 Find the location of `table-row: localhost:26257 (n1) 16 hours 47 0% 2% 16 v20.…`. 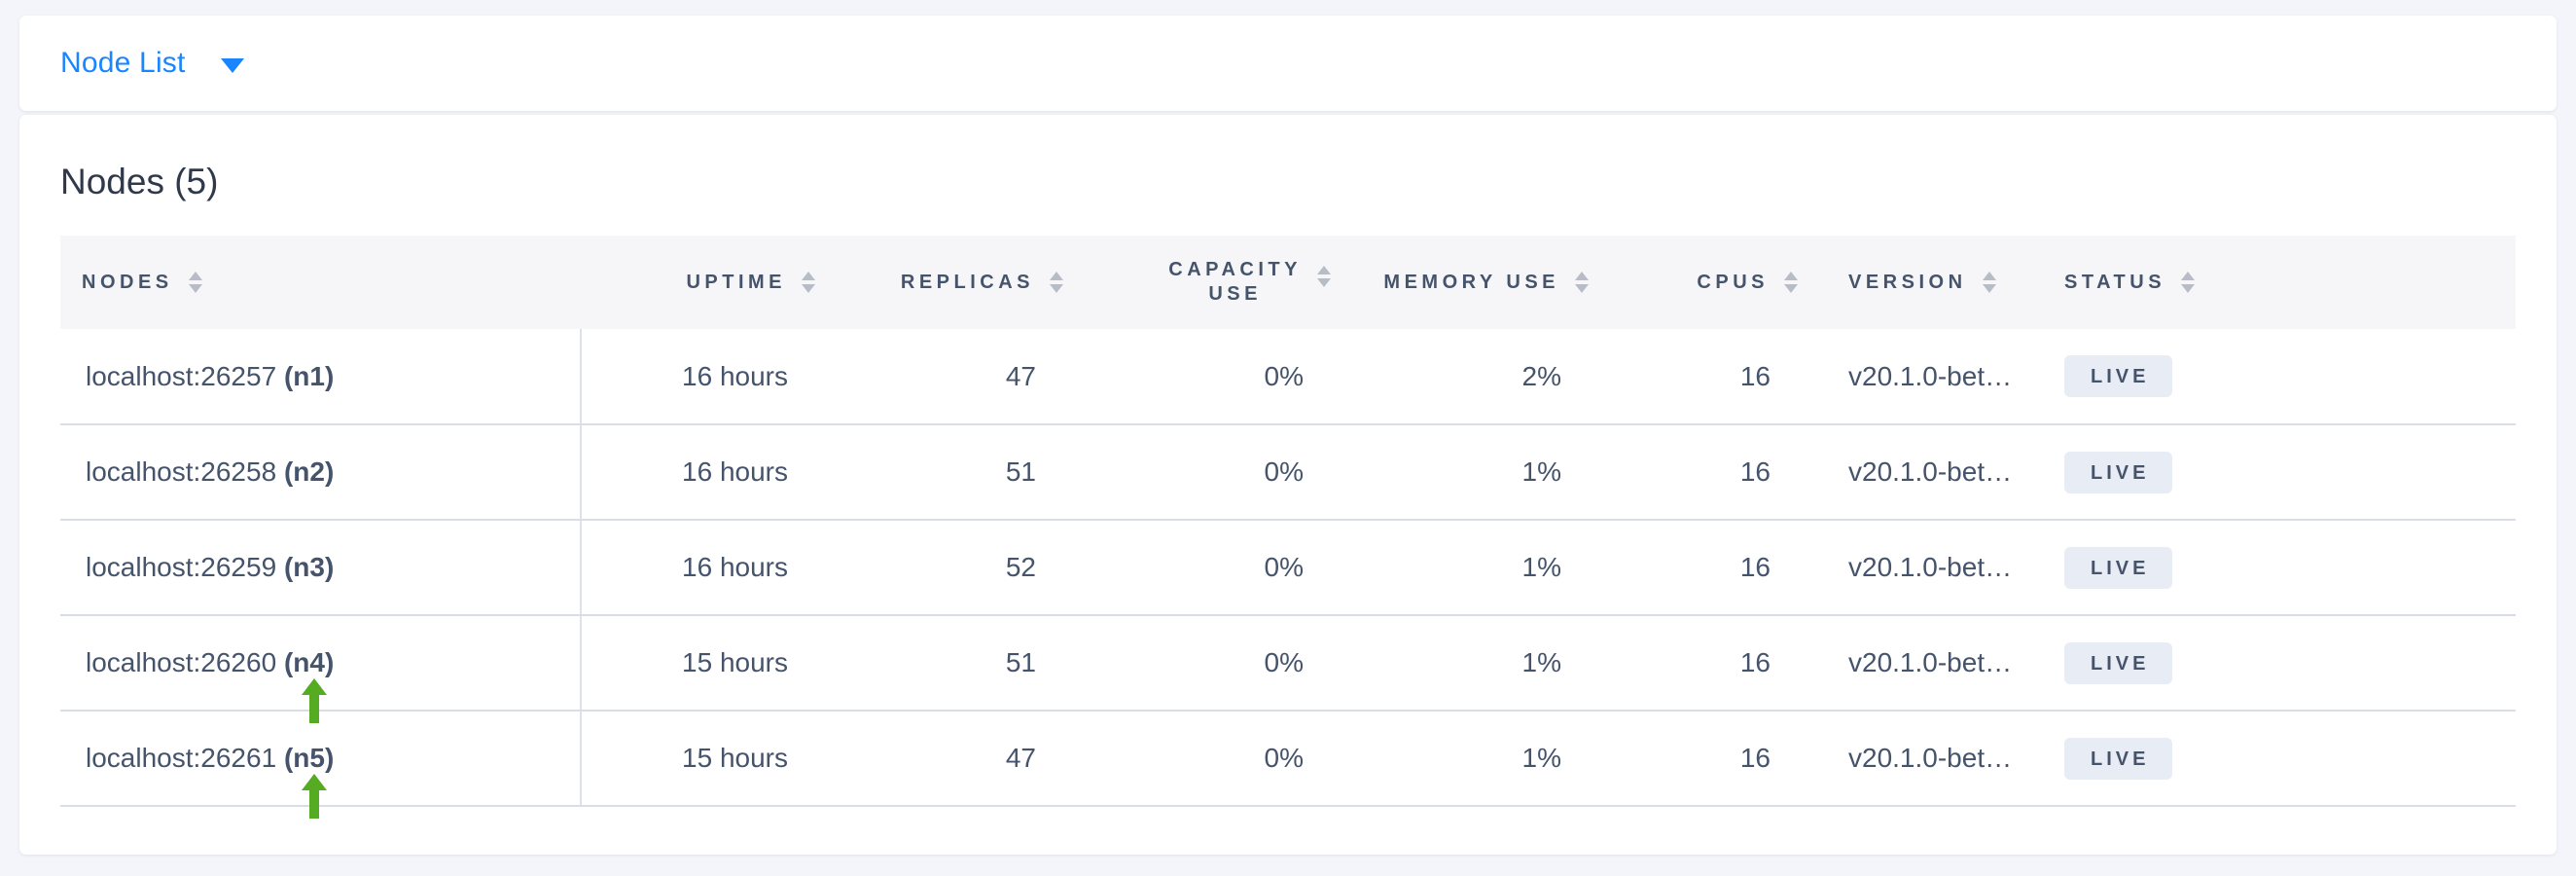

table-row: localhost:26257 (n1) 16 hours 47 0% 2% 16 v20.… is located at coordinates (1288, 377).